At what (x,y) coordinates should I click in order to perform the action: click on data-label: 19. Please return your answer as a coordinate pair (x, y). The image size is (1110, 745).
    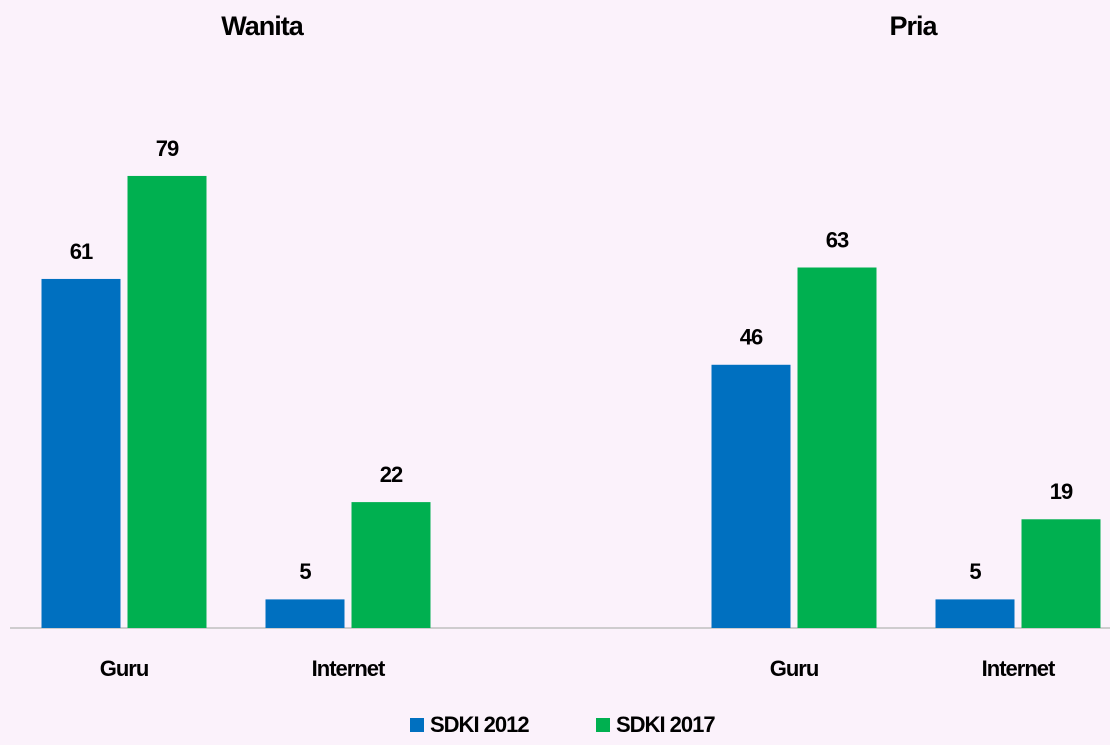
    Looking at the image, I should click on (1061, 491).